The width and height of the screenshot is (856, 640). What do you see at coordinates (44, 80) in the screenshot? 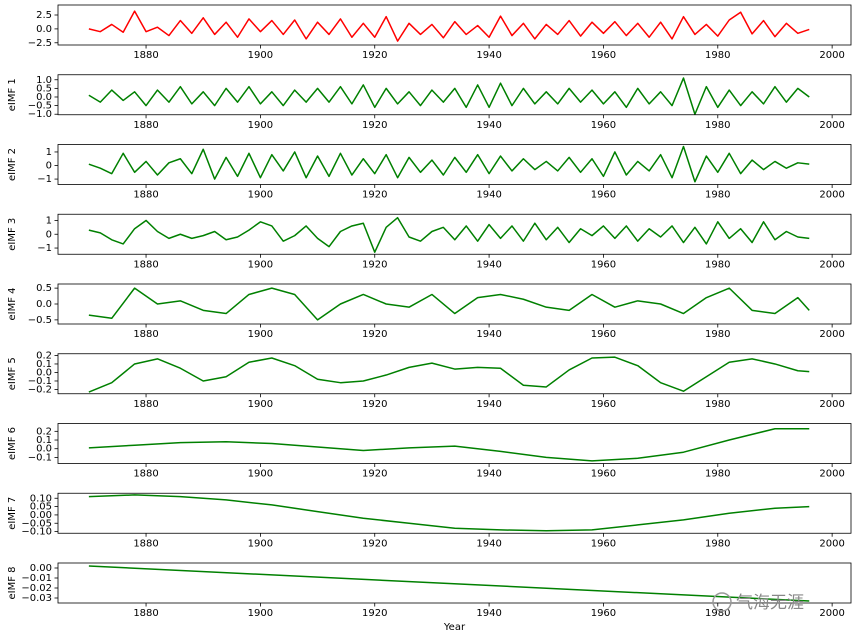
I see `y-tick-label: 1.0` at bounding box center [44, 80].